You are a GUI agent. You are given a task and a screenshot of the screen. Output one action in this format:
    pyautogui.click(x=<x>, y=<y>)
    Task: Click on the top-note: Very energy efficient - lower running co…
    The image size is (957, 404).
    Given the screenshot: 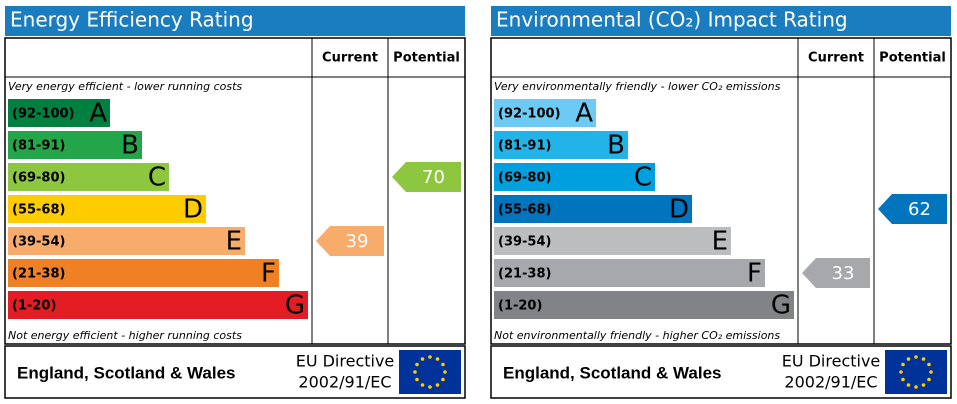 What is the action you would take?
    pyautogui.click(x=125, y=86)
    